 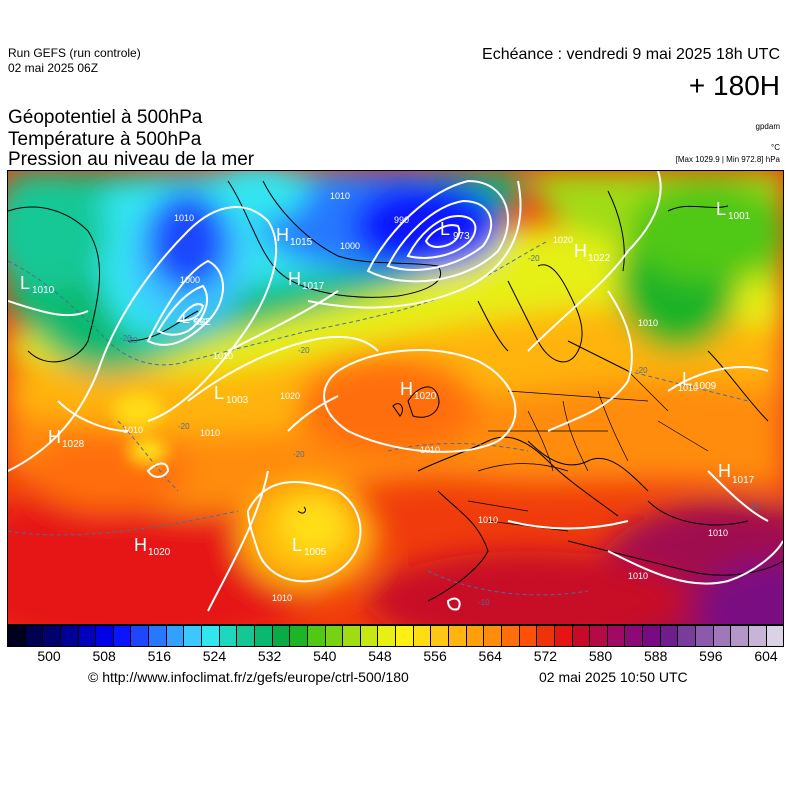 What do you see at coordinates (733, 210) in the screenshot?
I see `low-pressure-center: L 1001` at bounding box center [733, 210].